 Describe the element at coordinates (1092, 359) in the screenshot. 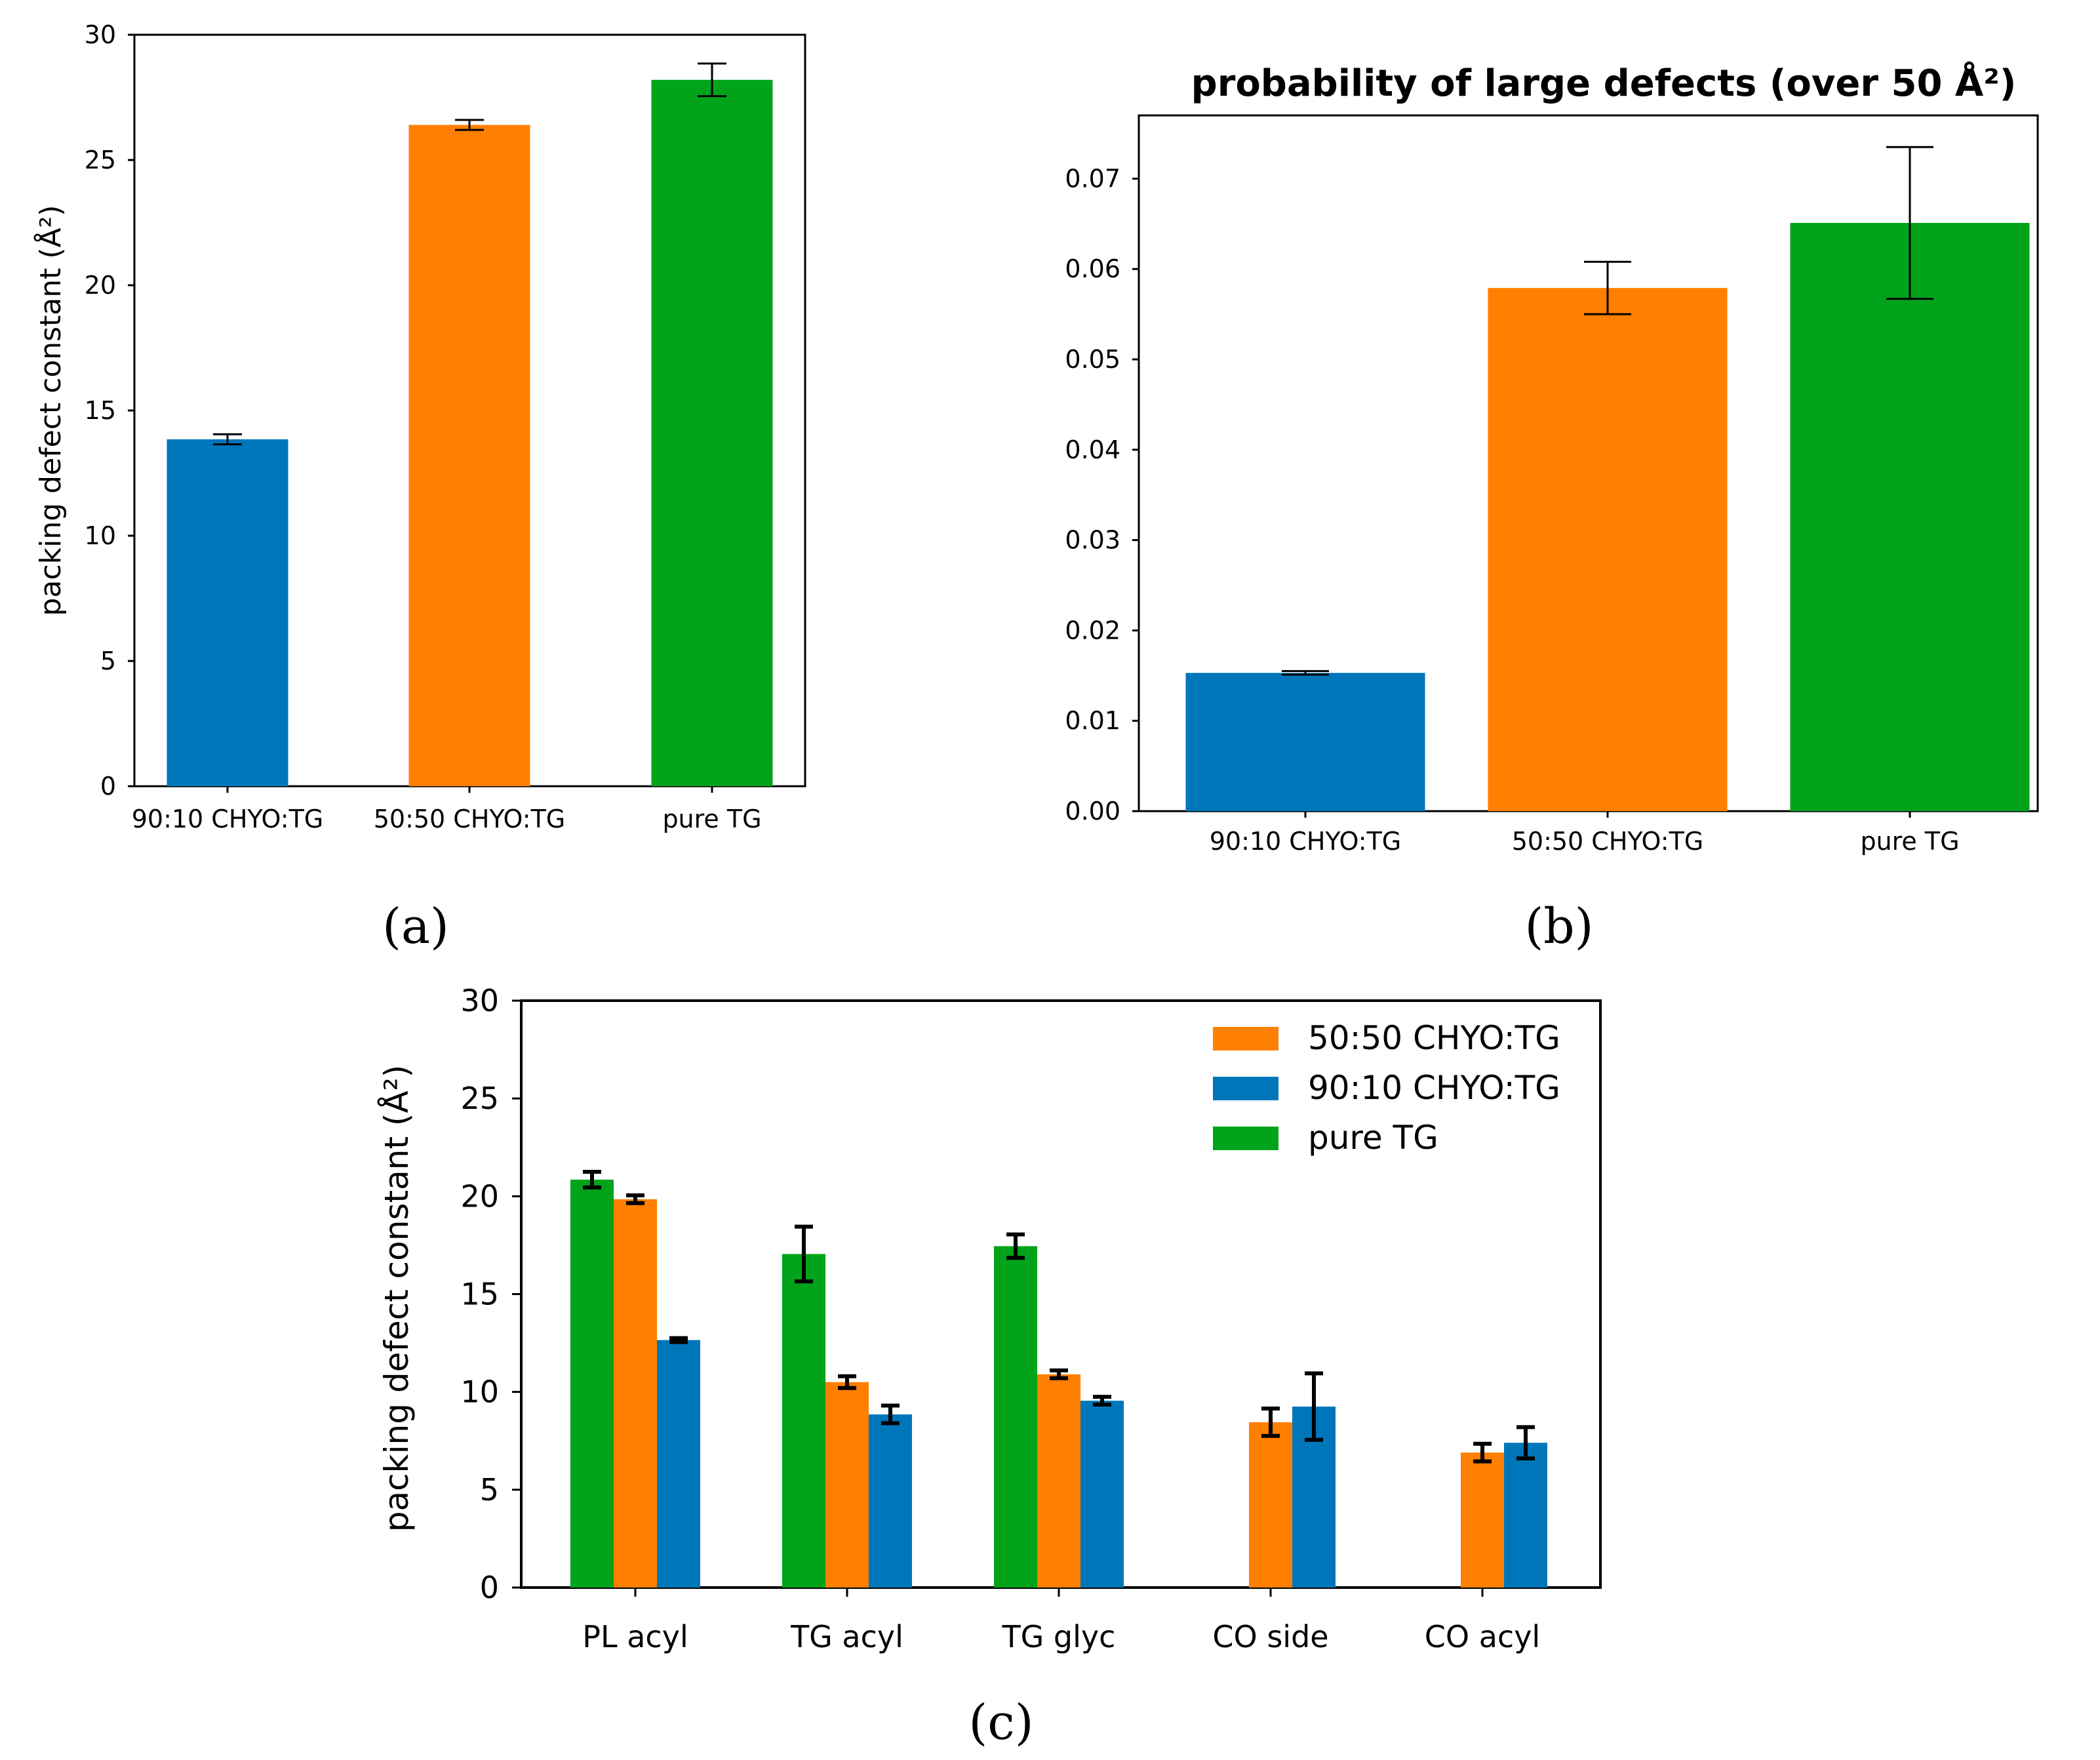

I see `chart-b-ytick-label: 0.05` at that location.